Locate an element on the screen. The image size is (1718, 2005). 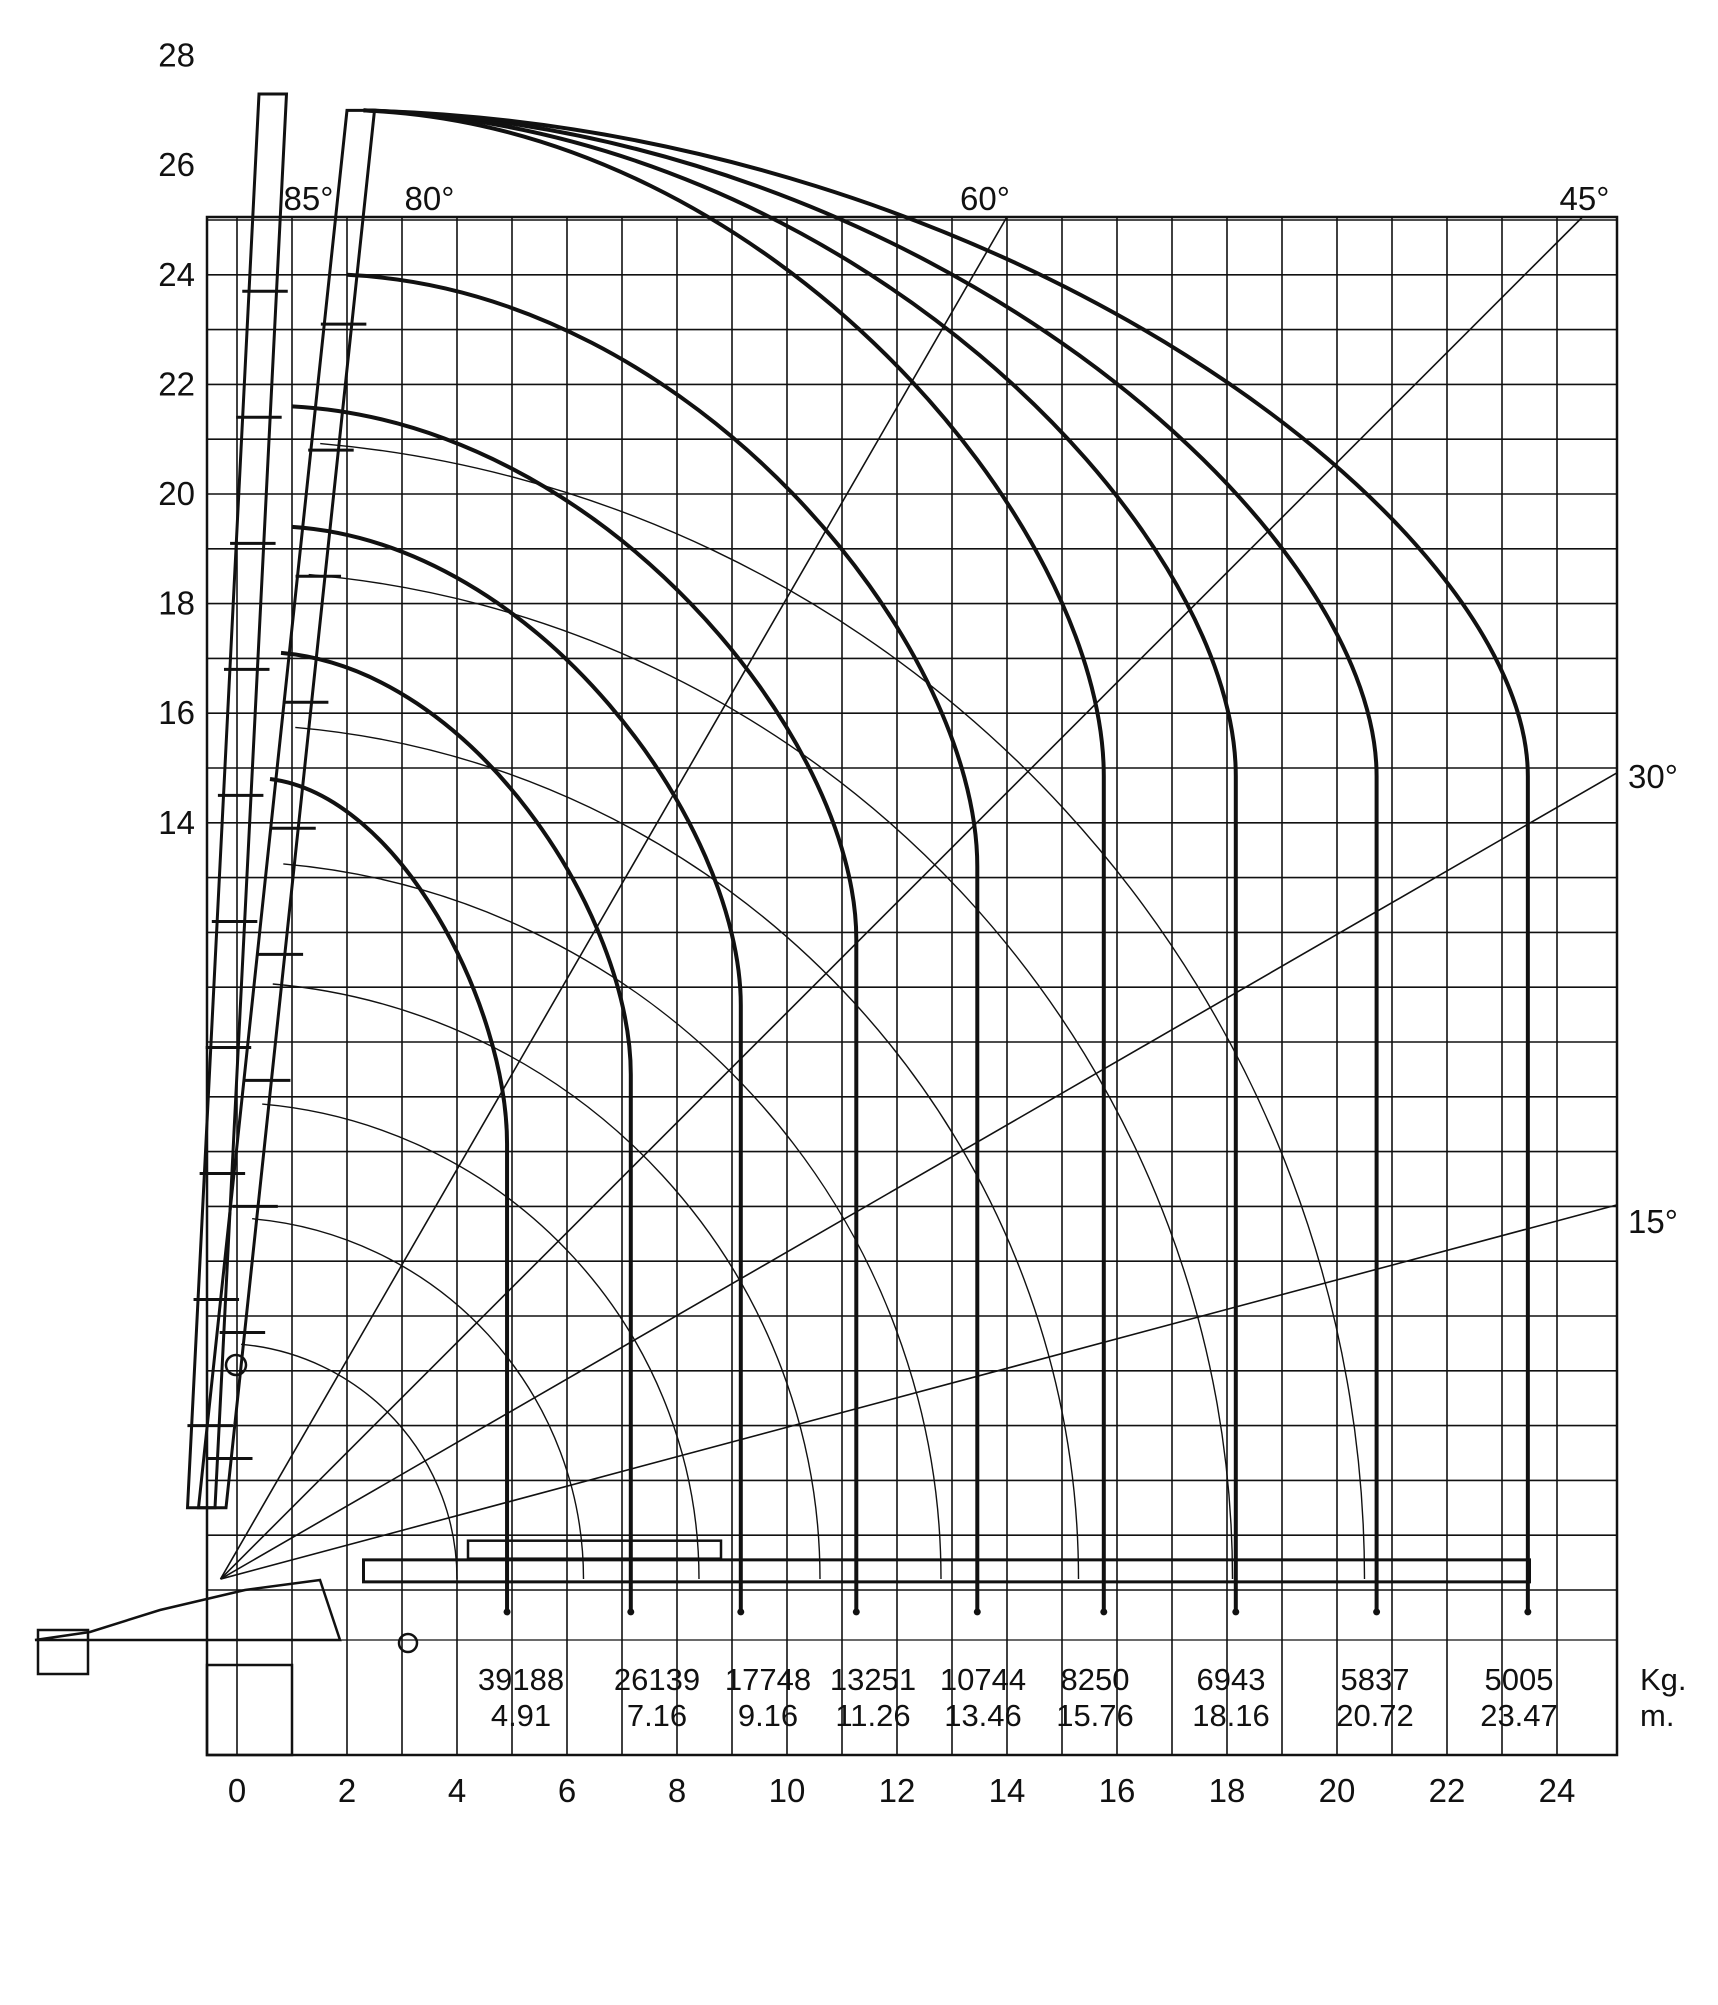
x-tick-label: 24 is located at coordinates (1557, 1790).